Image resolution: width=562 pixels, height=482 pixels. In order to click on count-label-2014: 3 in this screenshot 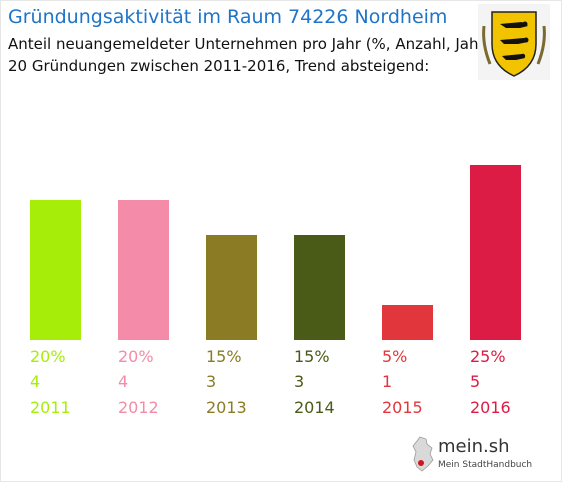, I will do `click(299, 381)`.